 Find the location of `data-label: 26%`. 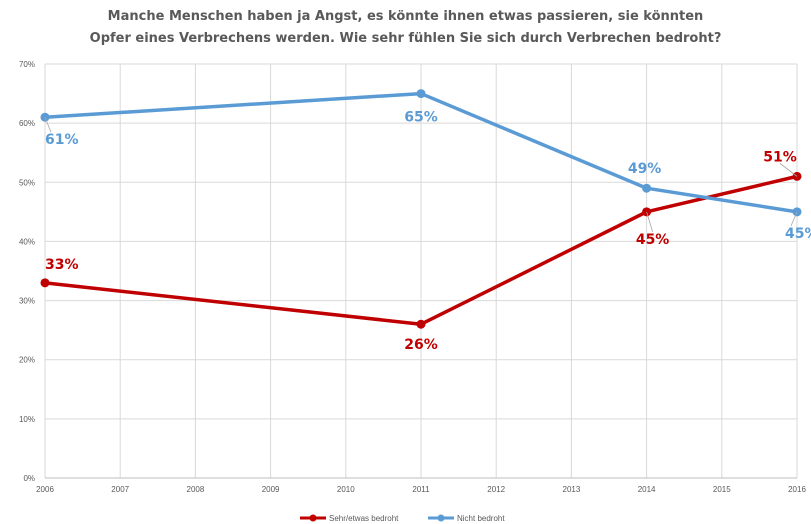

data-label: 26% is located at coordinates (421, 345).